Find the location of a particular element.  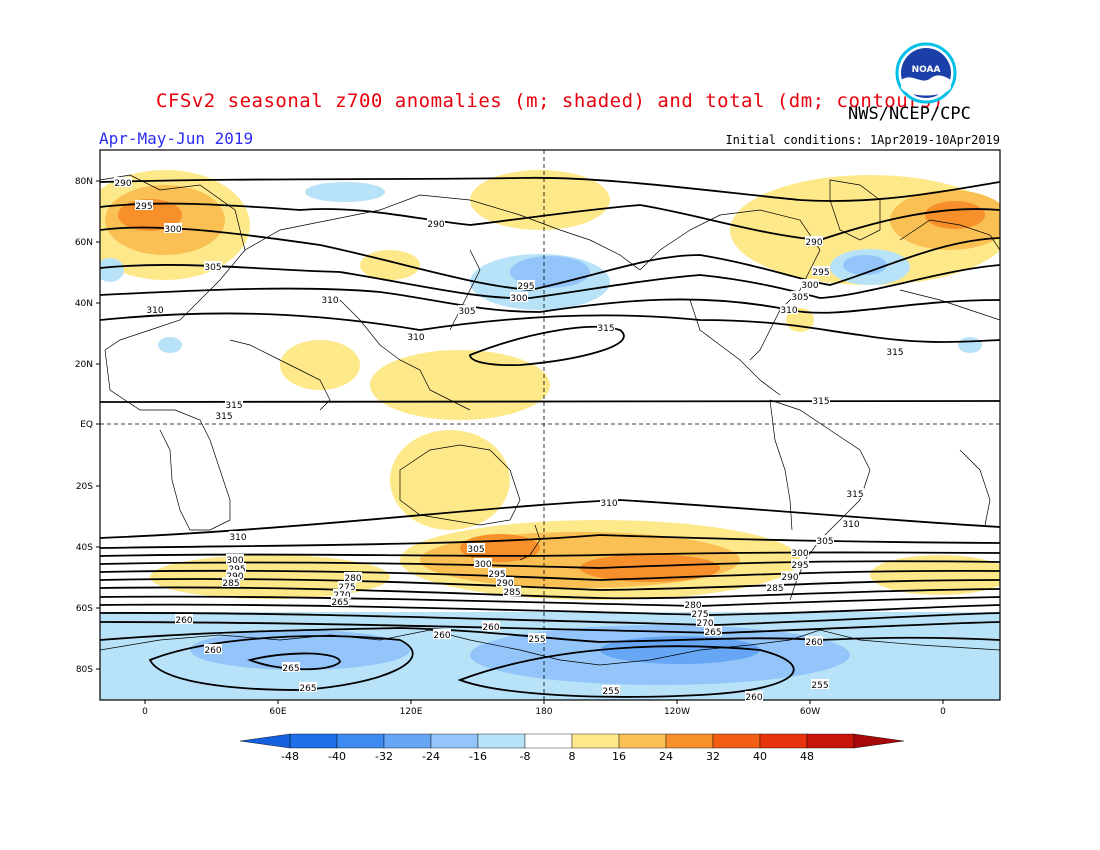

agency-label: NWS/NCEP/CPC is located at coordinates (909, 114).